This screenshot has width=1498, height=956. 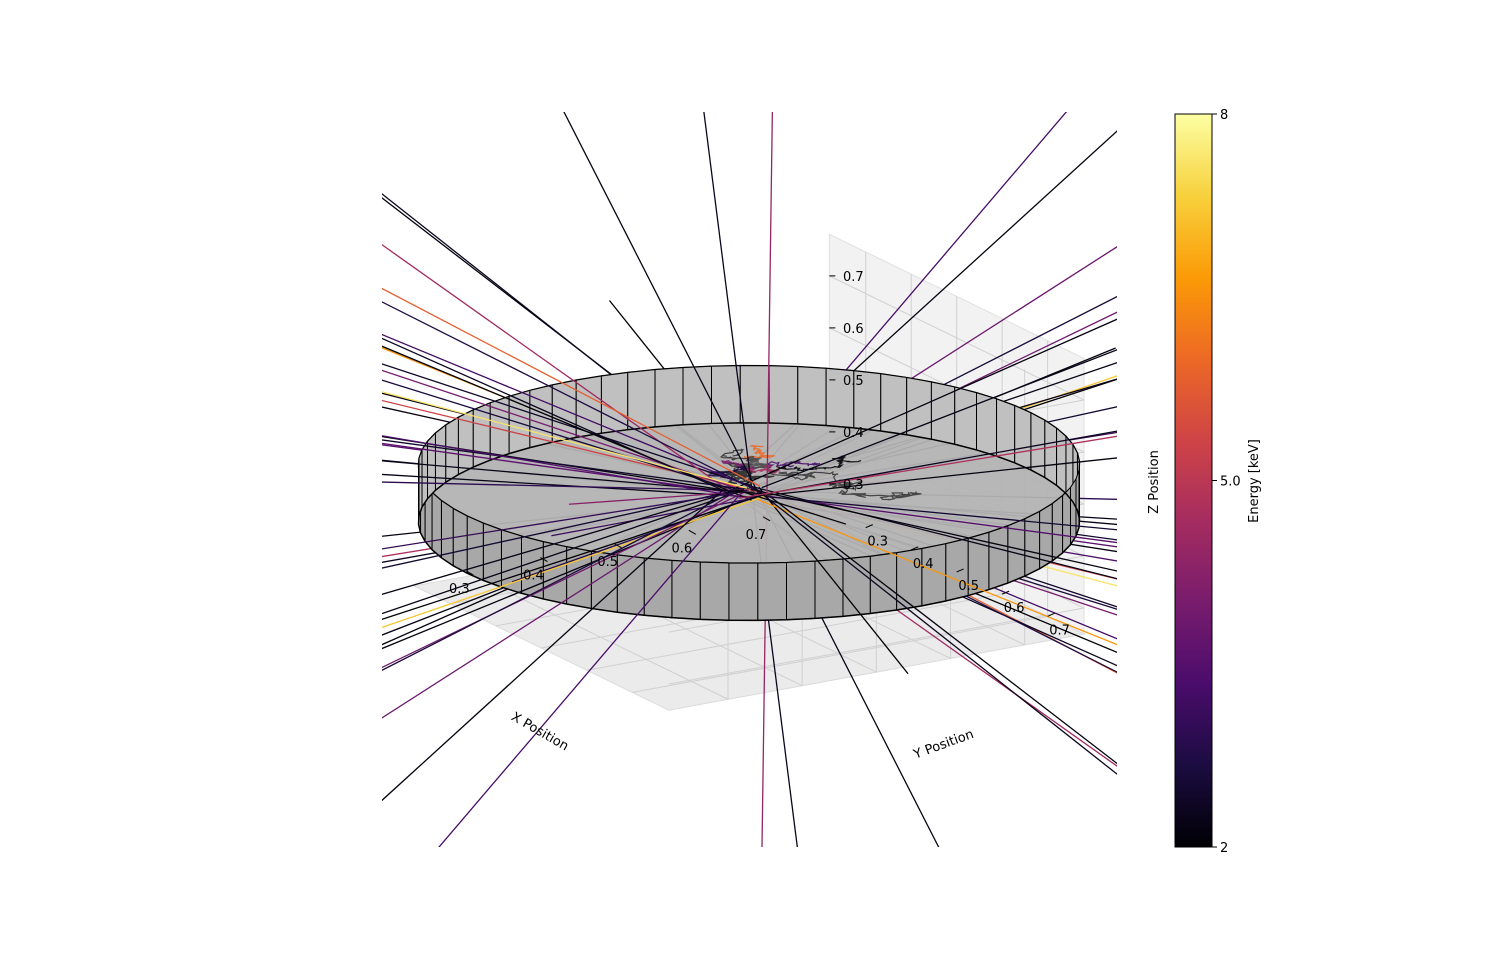 I want to click on colorbar-tick-label: 8, so click(x=1224, y=115).